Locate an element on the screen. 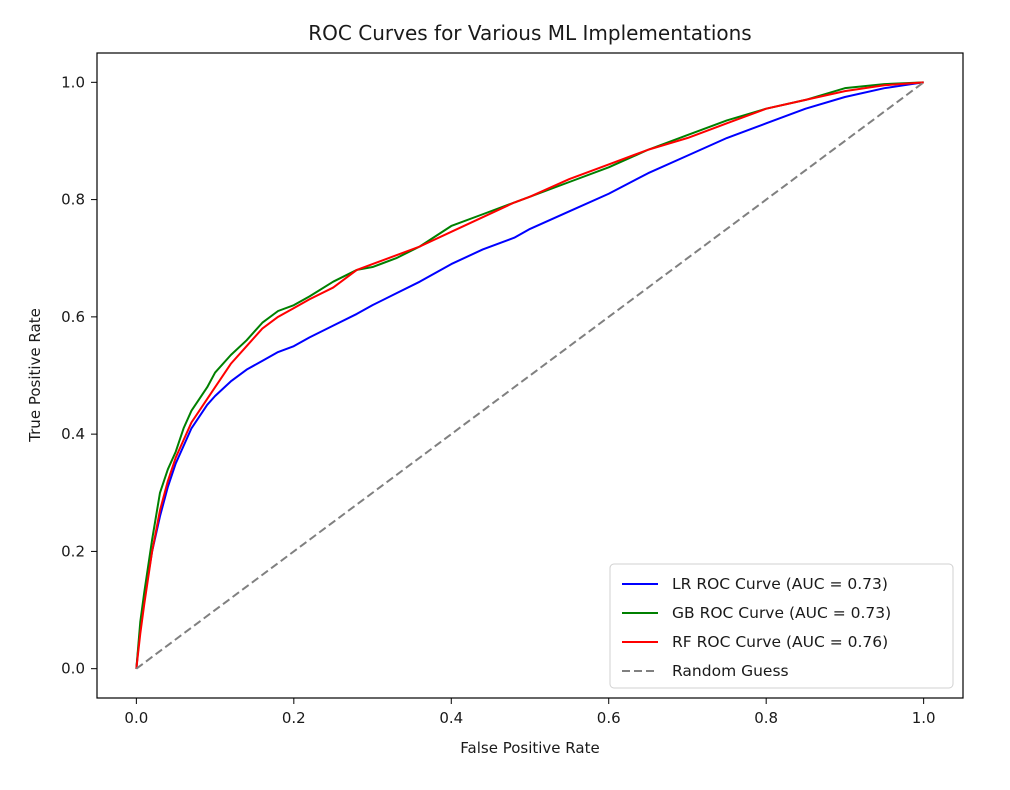  x-tick-label: 0.4 is located at coordinates (451, 718).